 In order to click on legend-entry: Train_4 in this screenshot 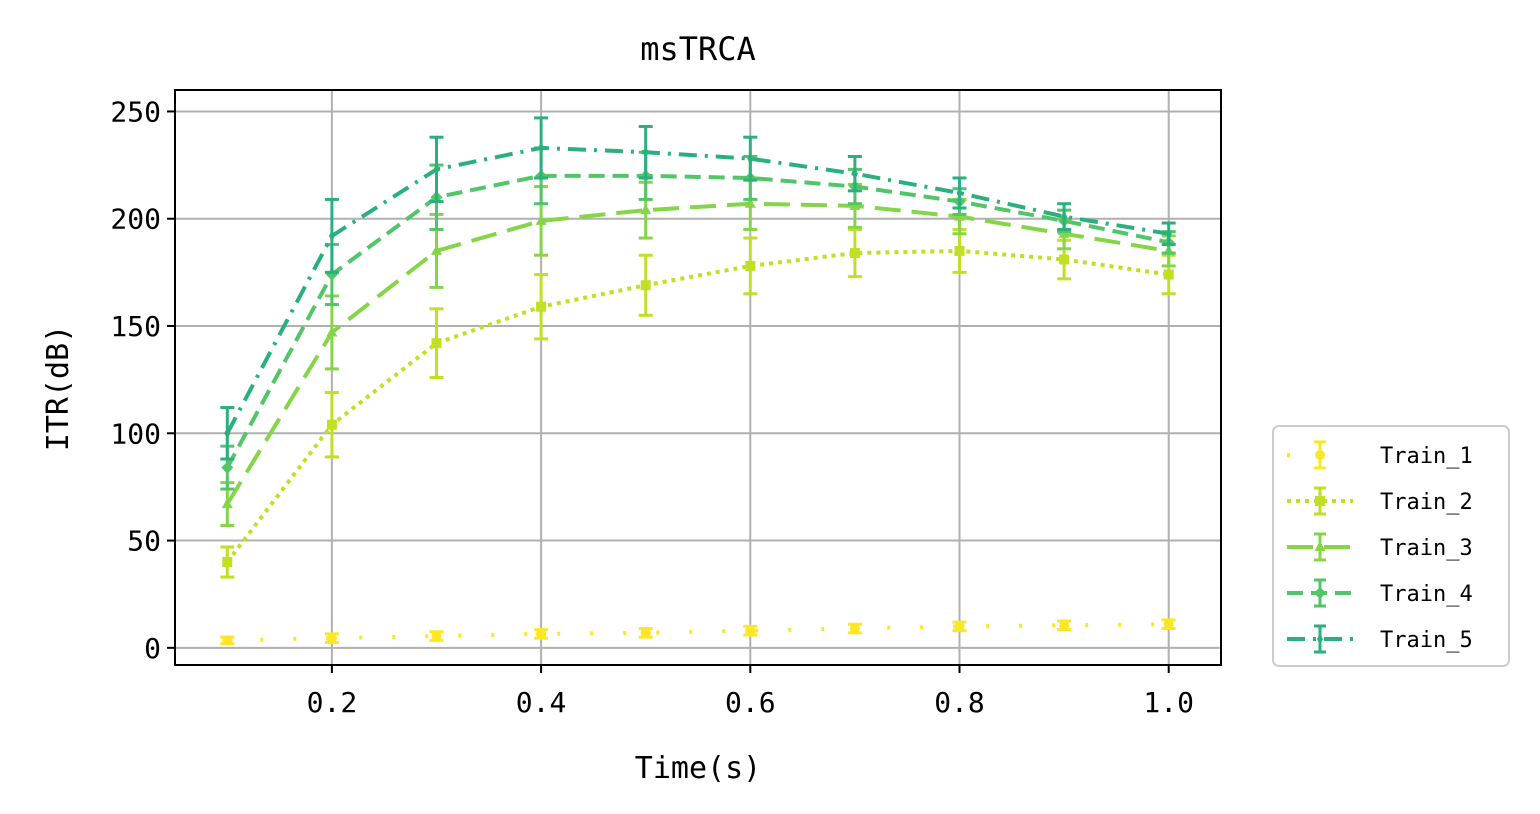, I will do `click(1380, 593)`.